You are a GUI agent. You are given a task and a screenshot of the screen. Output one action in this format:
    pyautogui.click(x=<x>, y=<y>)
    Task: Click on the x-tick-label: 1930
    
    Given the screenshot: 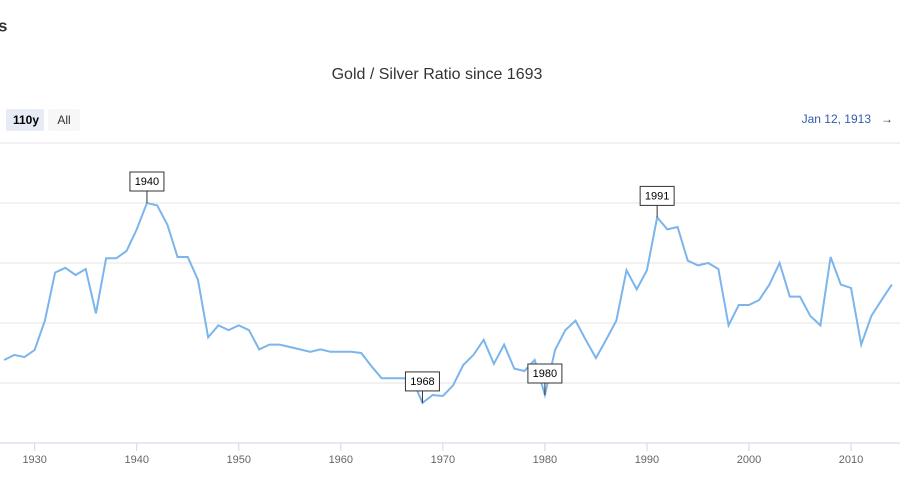 What is the action you would take?
    pyautogui.click(x=34, y=460)
    